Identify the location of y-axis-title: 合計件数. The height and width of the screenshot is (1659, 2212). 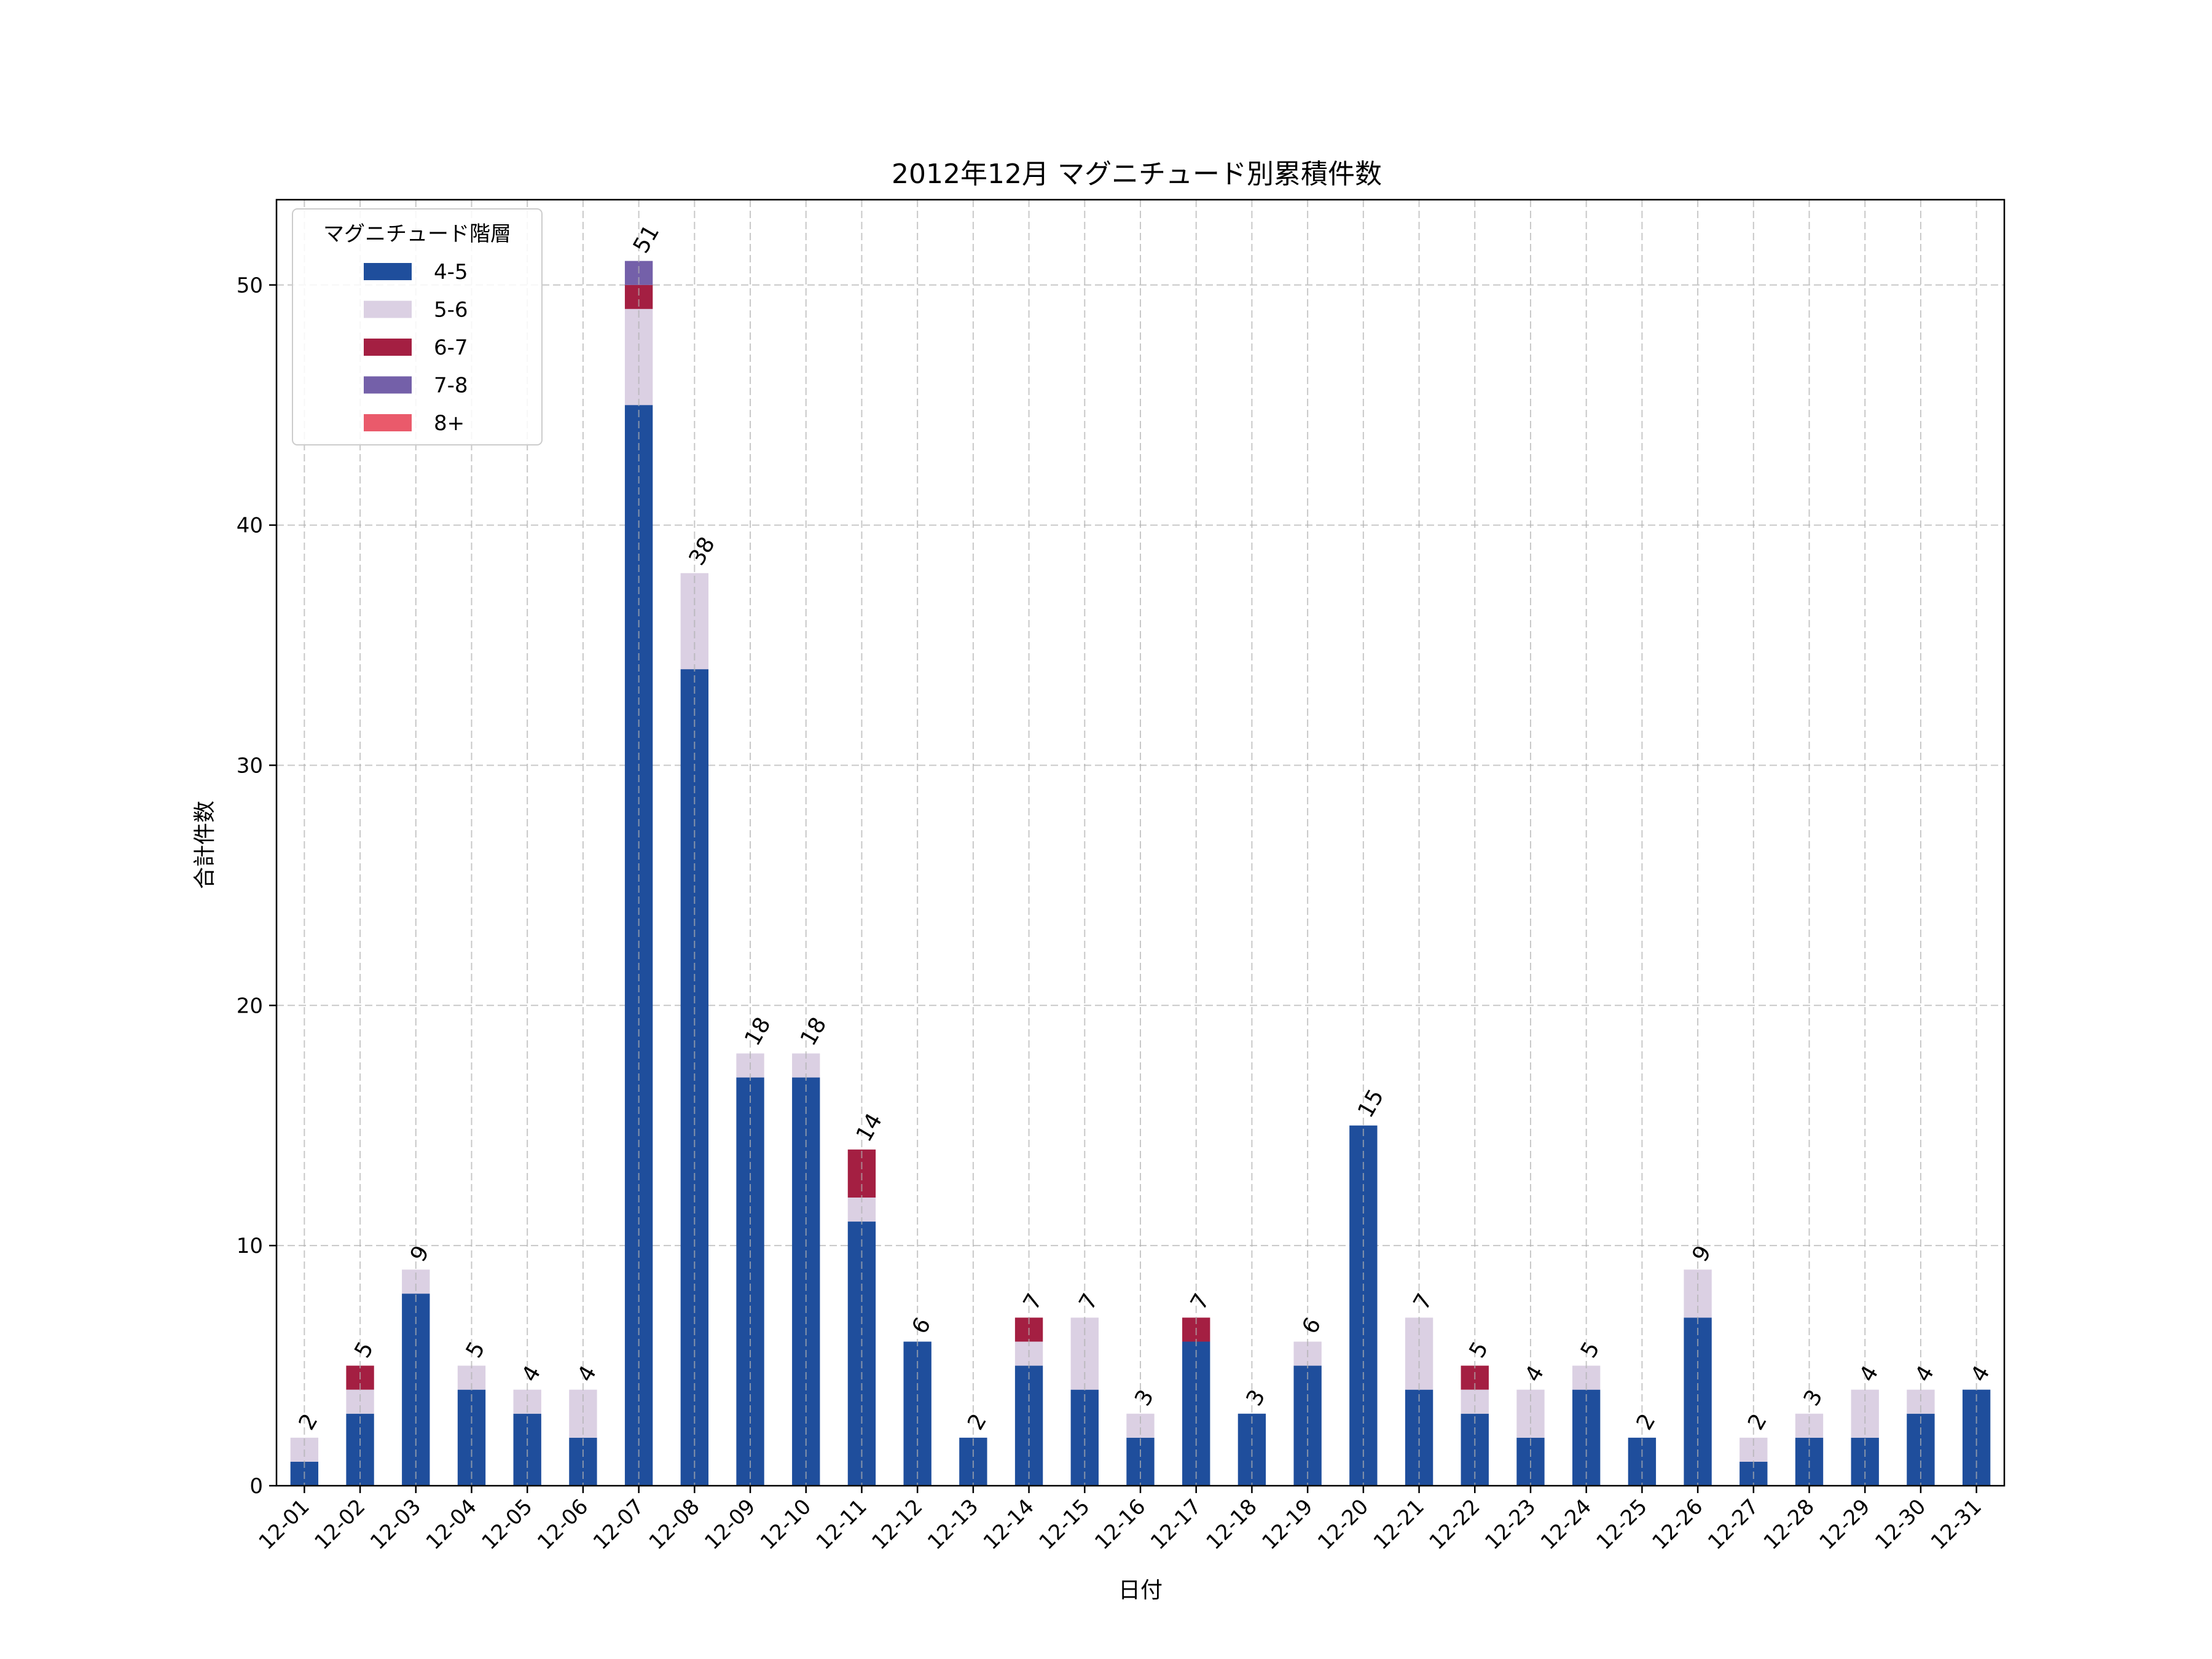
(205, 845).